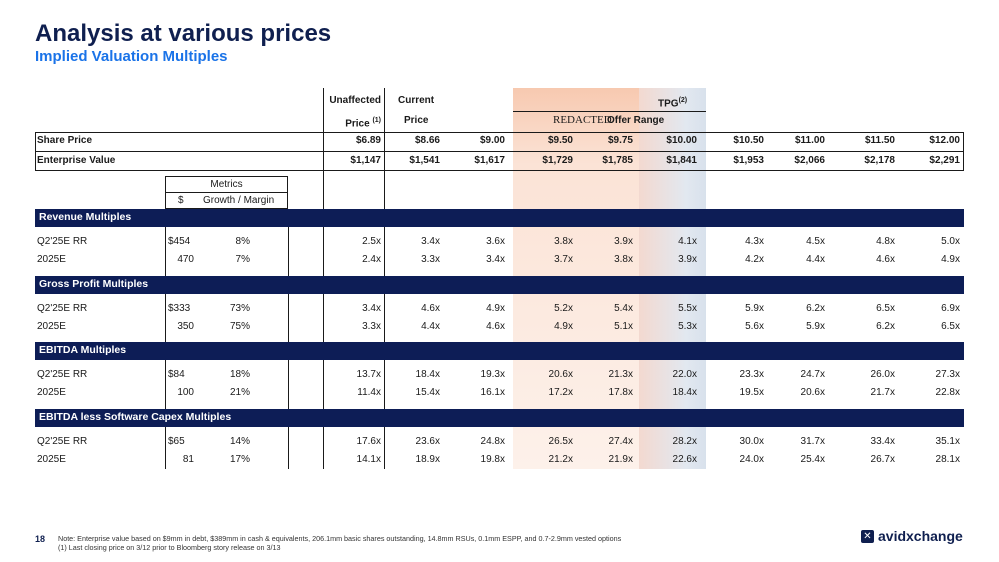 The width and height of the screenshot is (999, 562). Describe the element at coordinates (882, 392) in the screenshot. I see `multiple-value: 21.7x` at that location.